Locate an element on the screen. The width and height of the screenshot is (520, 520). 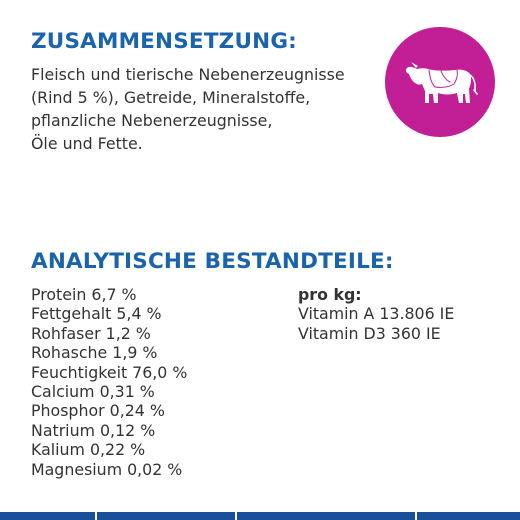
vitamin-item: Vitamin D3 360 IE is located at coordinates (369, 333).